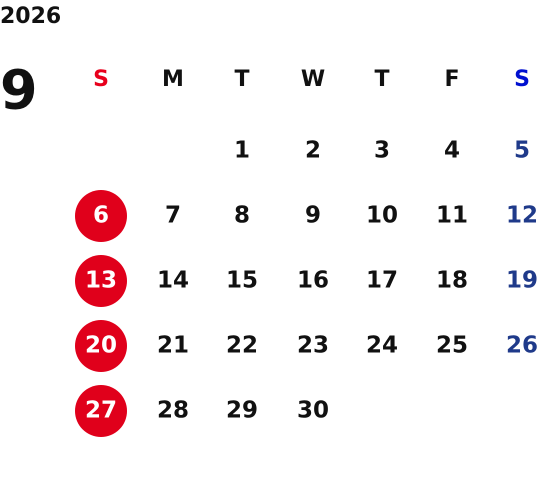  What do you see at coordinates (242, 151) in the screenshot?
I see `day-number: 1` at bounding box center [242, 151].